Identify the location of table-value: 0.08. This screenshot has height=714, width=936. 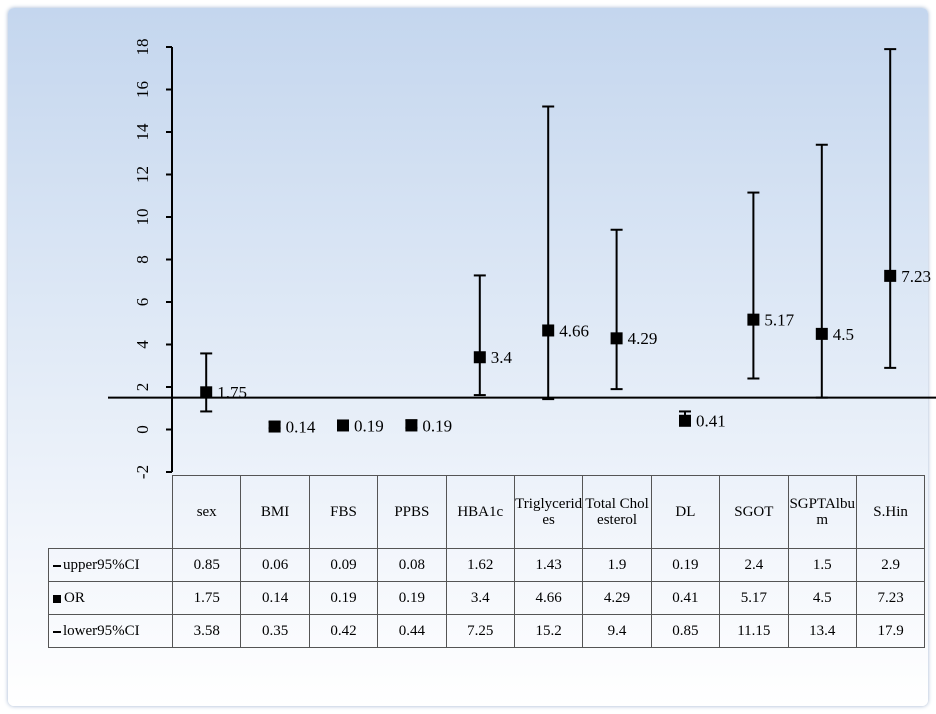
(412, 565).